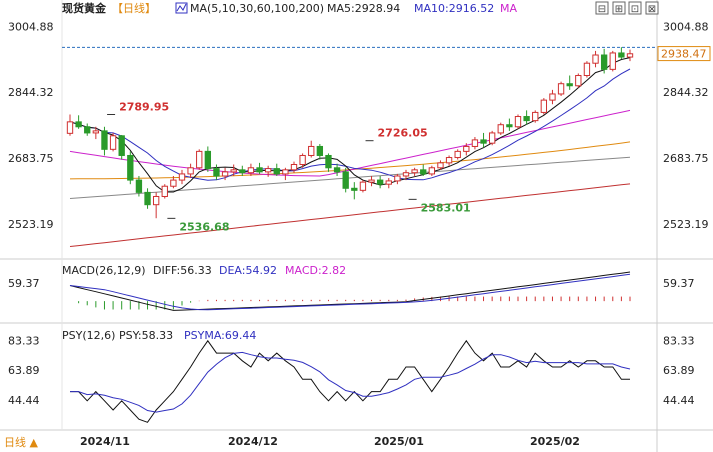  Describe the element at coordinates (679, 340) in the screenshot. I see `psy-tick-right-0: 83.33` at that location.